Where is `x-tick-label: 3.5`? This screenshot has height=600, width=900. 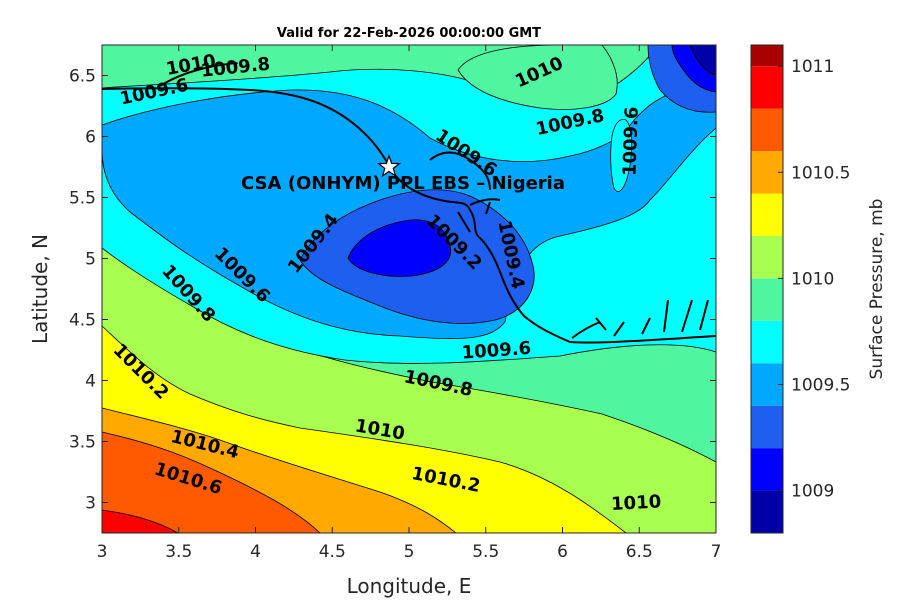
x-tick-label: 3.5 is located at coordinates (178, 552).